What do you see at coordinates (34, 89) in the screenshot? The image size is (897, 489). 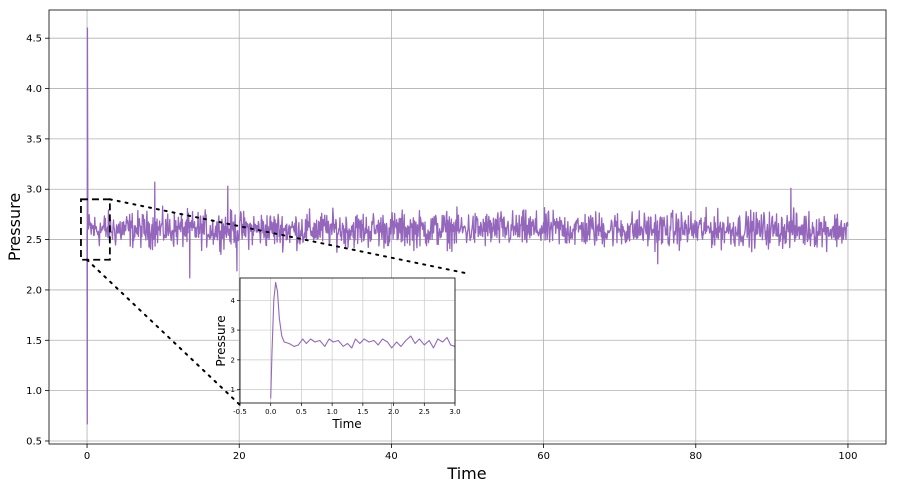 I see `main-y-tick-label: 4.0` at bounding box center [34, 89].